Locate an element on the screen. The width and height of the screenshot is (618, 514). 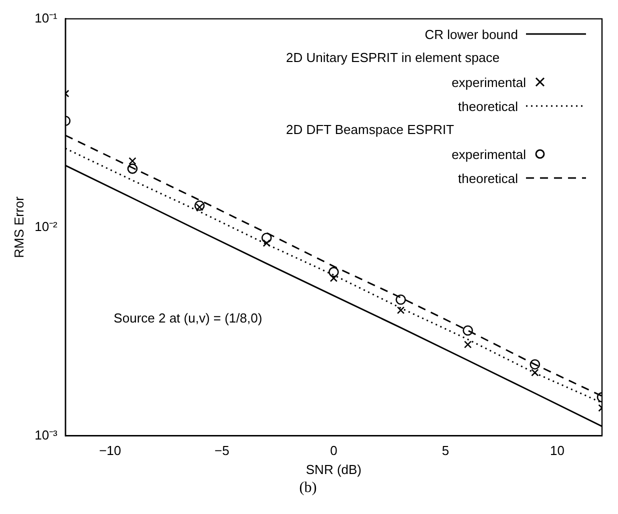
x-tick-label: 0 is located at coordinates (334, 450).